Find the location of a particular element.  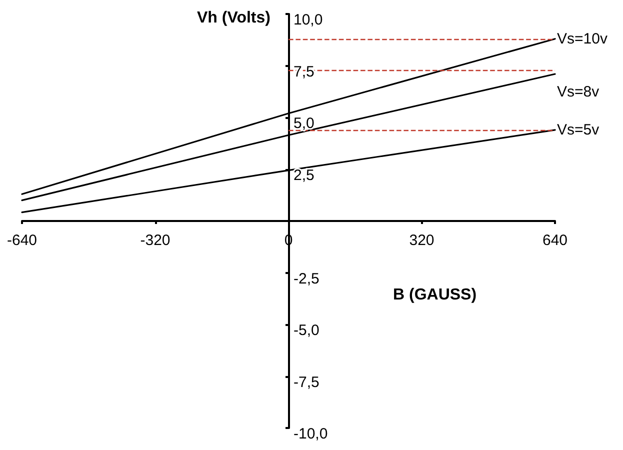

y-tick-label: -5,0 is located at coordinates (307, 330).